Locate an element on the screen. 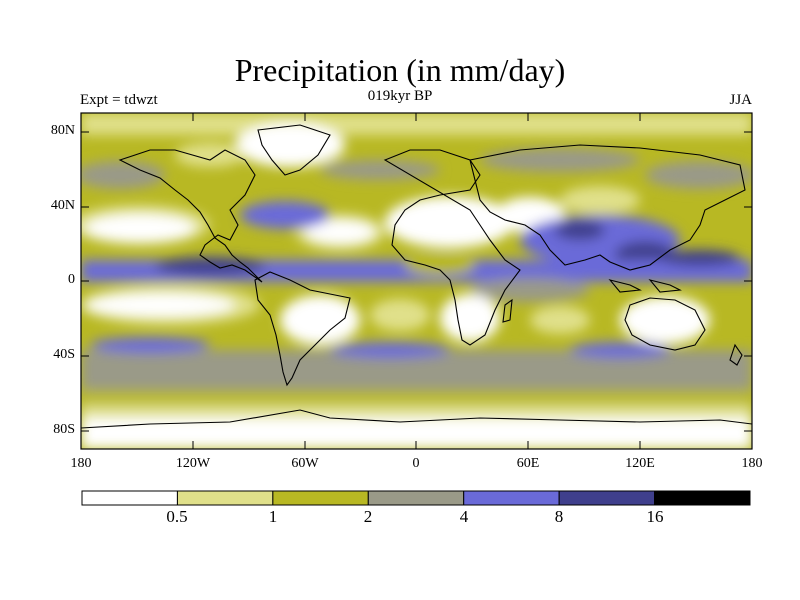 This screenshot has width=800, height=600. lon-label-60e: 60E is located at coordinates (528, 463).